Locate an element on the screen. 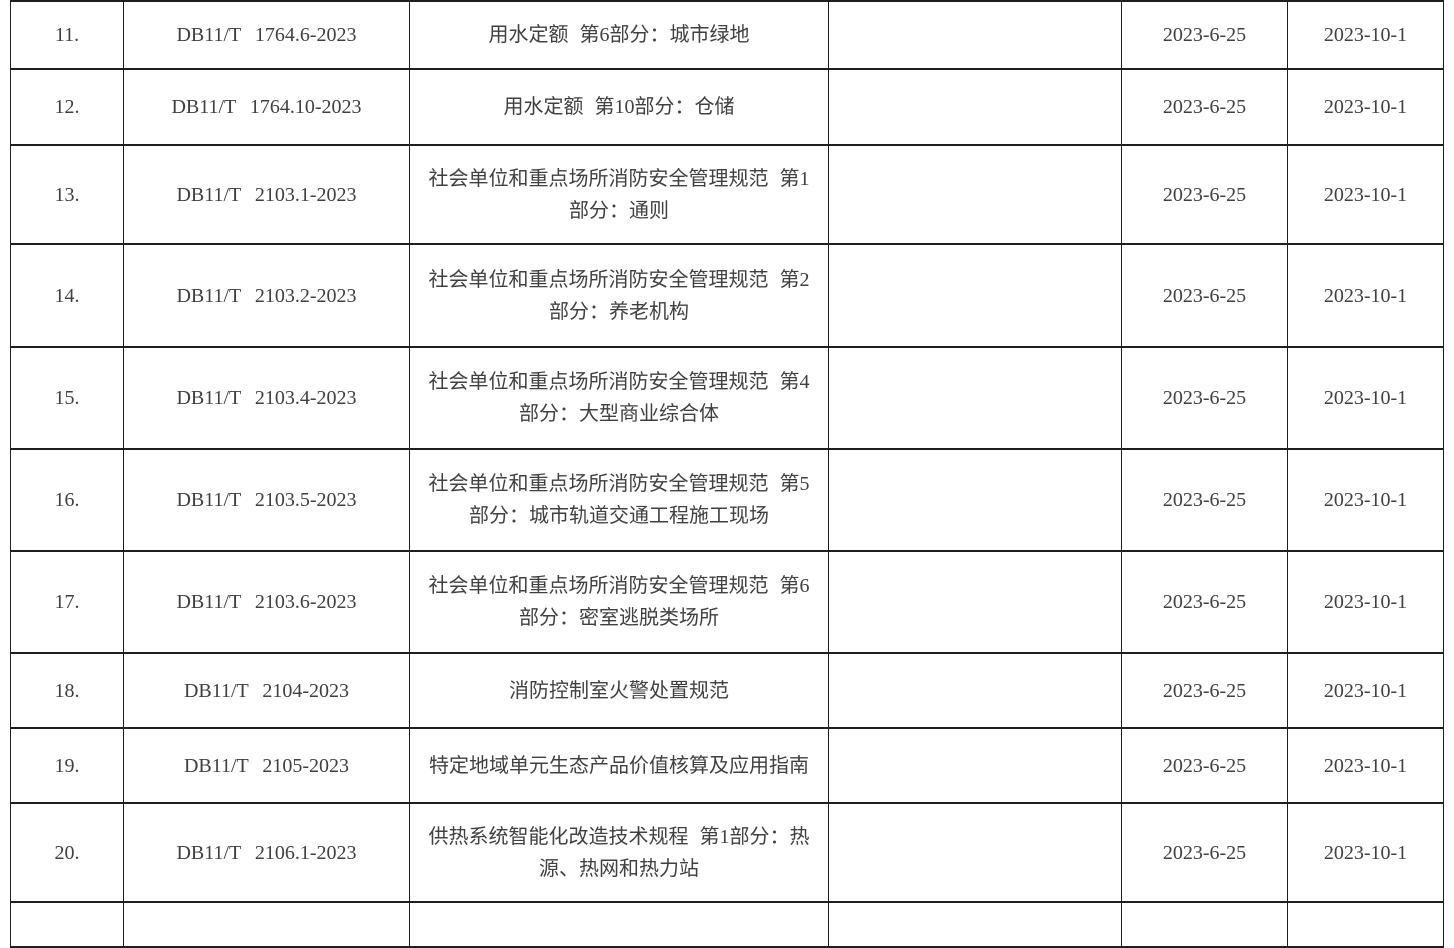 This screenshot has width=1454, height=948. row-number-cell: 19. is located at coordinates (67, 765).